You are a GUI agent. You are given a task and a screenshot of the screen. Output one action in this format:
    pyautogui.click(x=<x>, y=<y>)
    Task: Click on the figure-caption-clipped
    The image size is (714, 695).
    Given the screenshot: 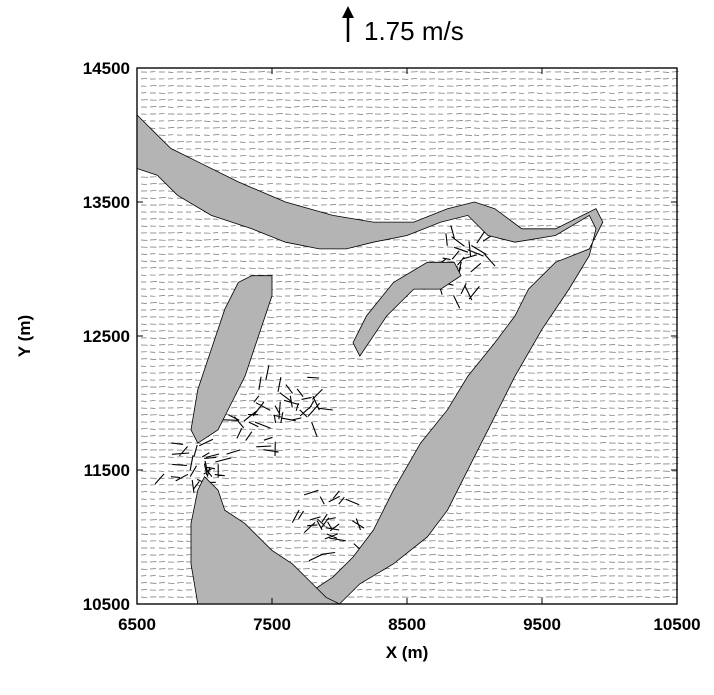 What is the action you would take?
    pyautogui.click(x=357, y=680)
    